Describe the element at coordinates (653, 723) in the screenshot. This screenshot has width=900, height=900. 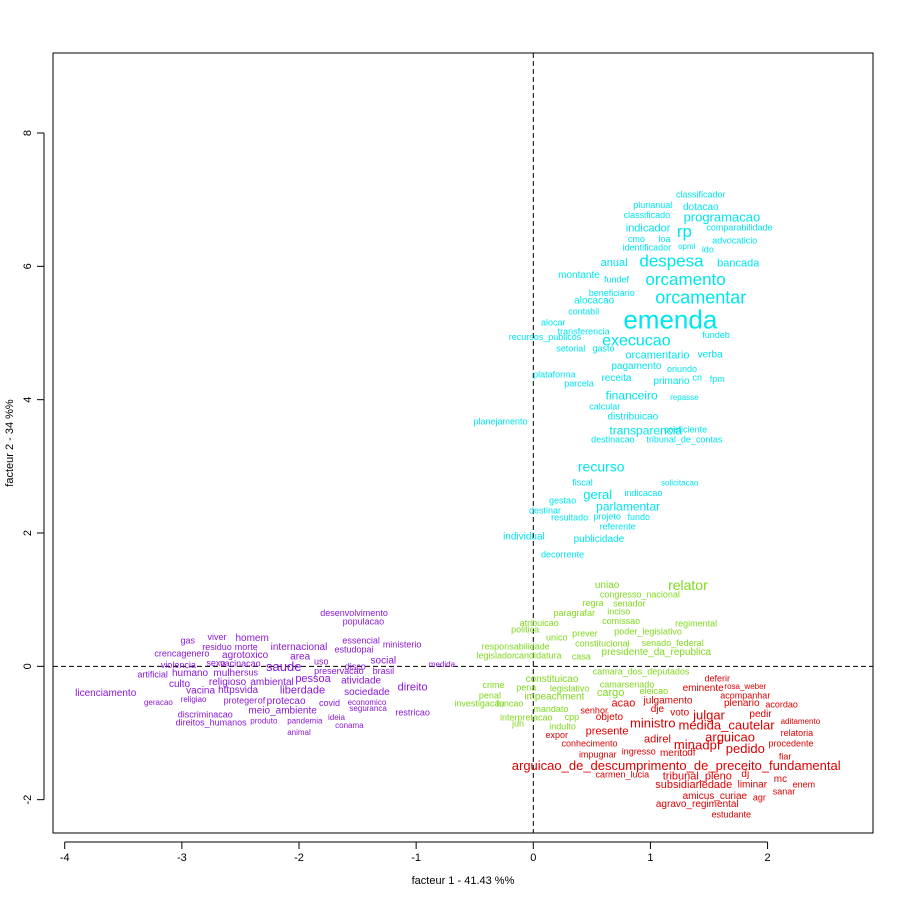
I see `word-label: ministro` at that location.